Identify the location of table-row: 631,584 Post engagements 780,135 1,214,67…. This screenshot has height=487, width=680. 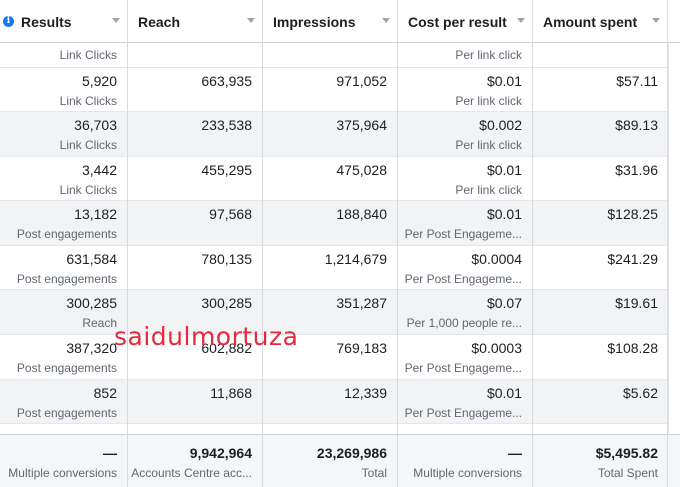
(340, 268).